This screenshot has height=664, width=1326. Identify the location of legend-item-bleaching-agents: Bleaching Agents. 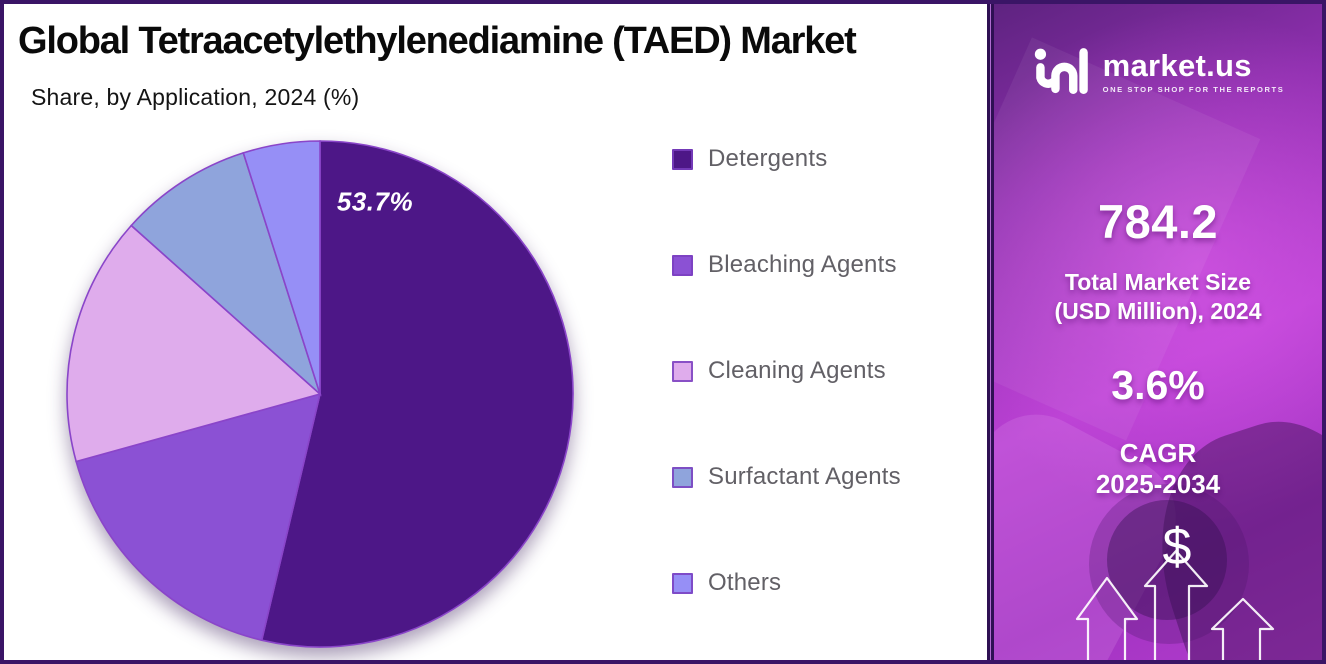
(786, 264).